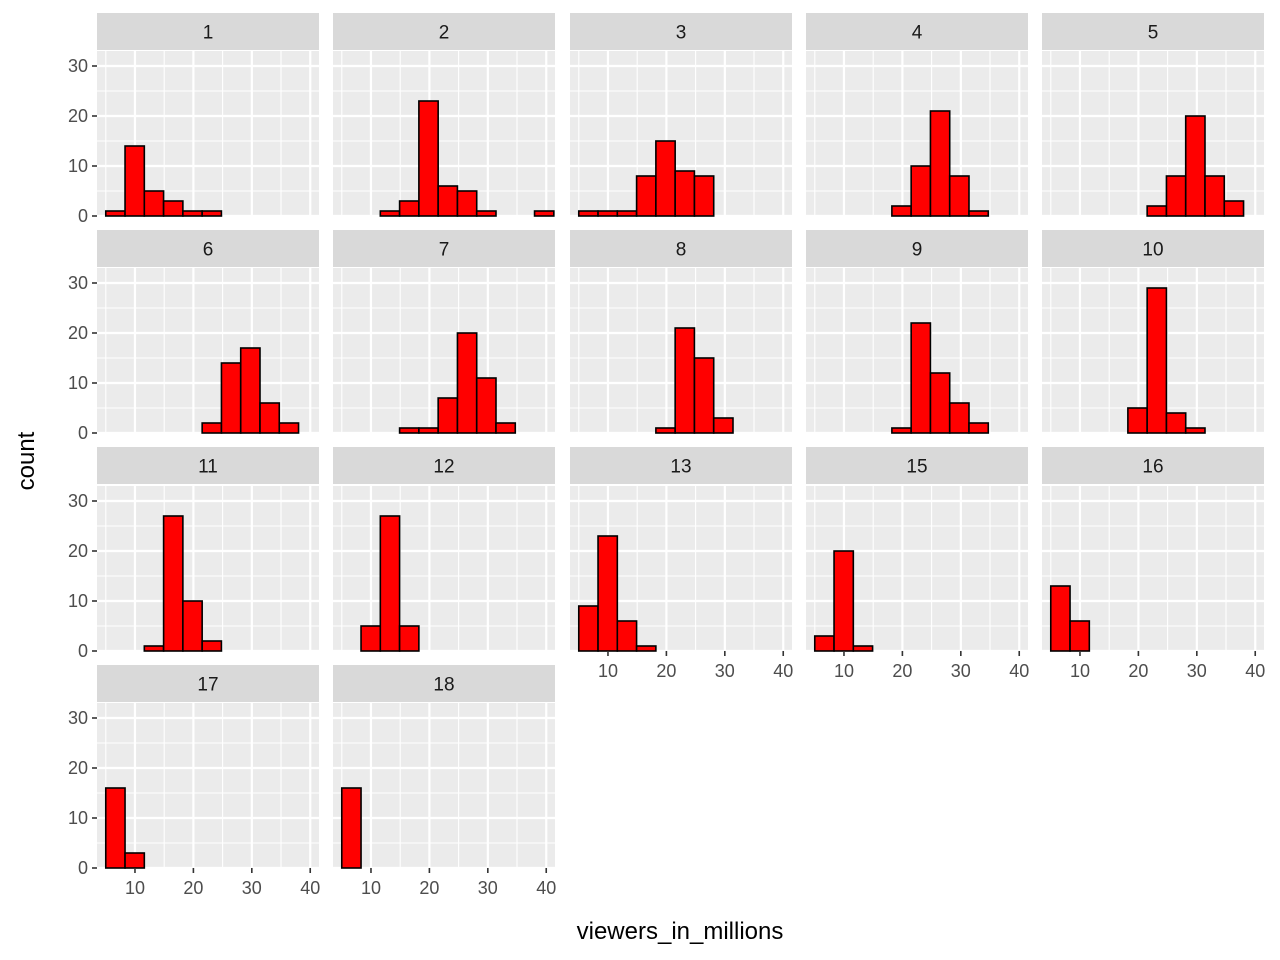  I want to click on y-axis-title: count, so click(26, 460).